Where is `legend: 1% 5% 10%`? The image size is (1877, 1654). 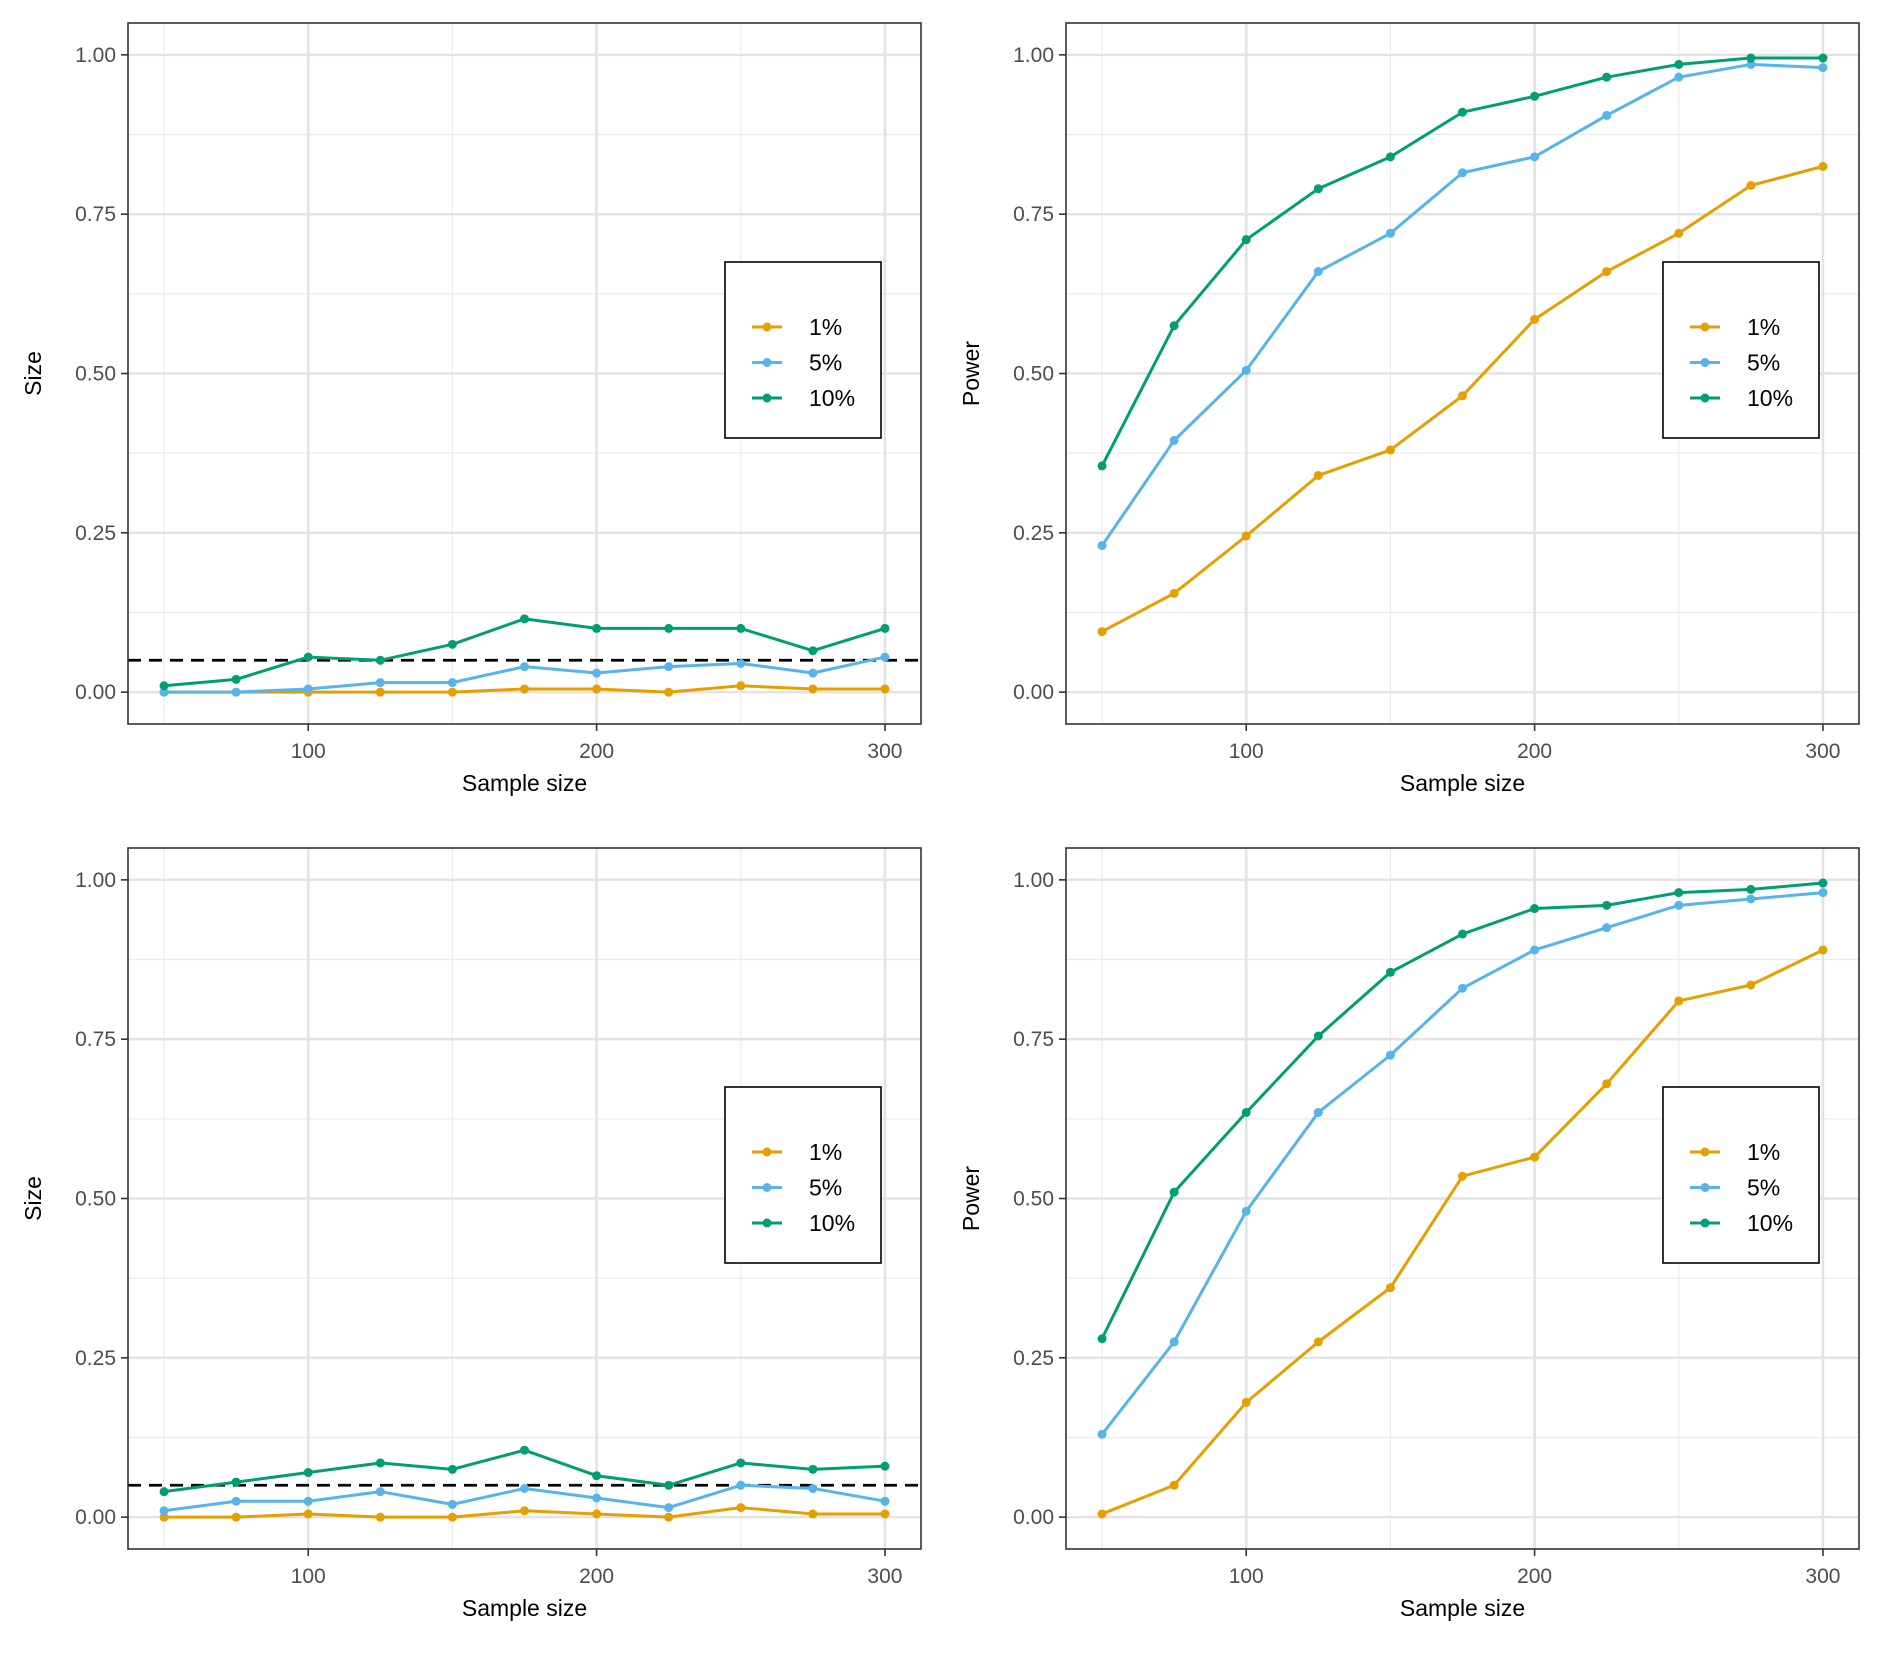
legend: 1% 5% 10% is located at coordinates (803, 350).